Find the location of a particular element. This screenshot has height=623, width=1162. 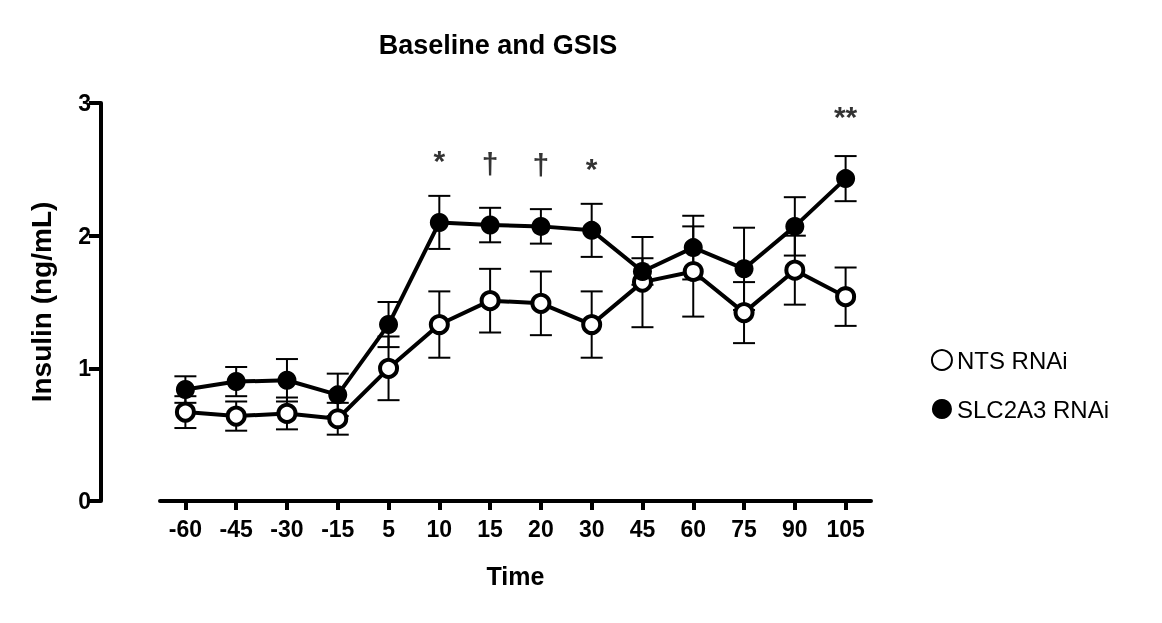

x-tick-label: 10 is located at coordinates (439, 528).